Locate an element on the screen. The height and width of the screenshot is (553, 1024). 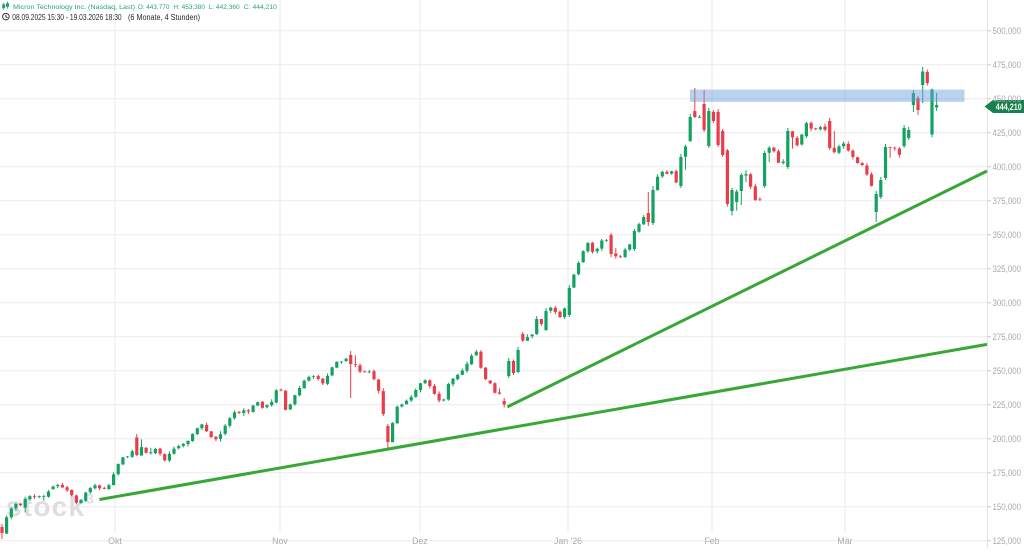
svg-text: H: 453,380 is located at coordinates (189, 7).